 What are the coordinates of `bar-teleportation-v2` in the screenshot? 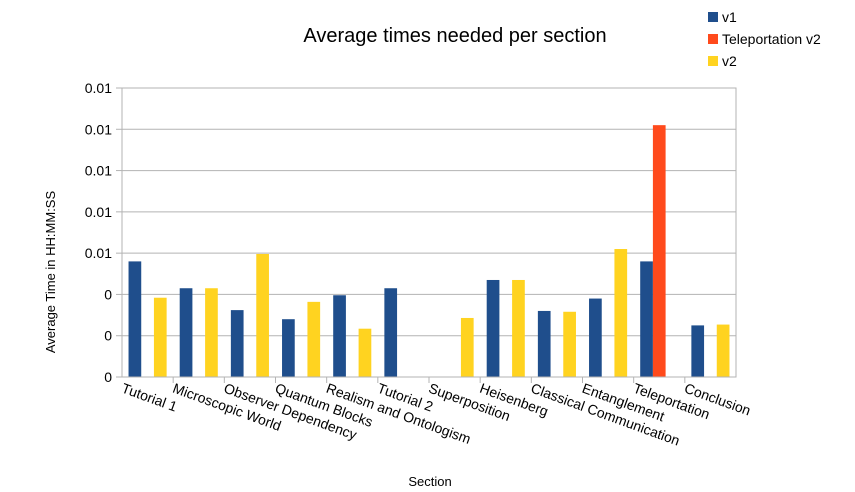 It's located at (659, 251).